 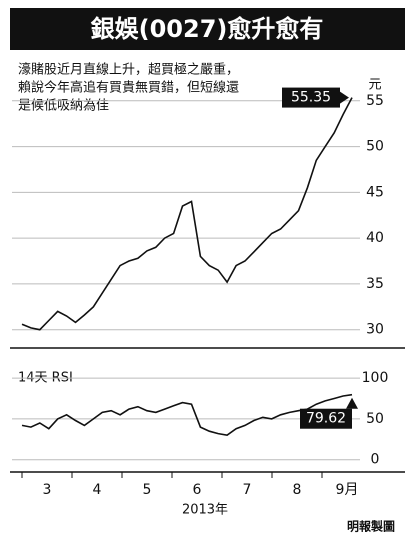 What do you see at coordinates (247, 490) in the screenshot?
I see `x-tick-label: 7` at bounding box center [247, 490].